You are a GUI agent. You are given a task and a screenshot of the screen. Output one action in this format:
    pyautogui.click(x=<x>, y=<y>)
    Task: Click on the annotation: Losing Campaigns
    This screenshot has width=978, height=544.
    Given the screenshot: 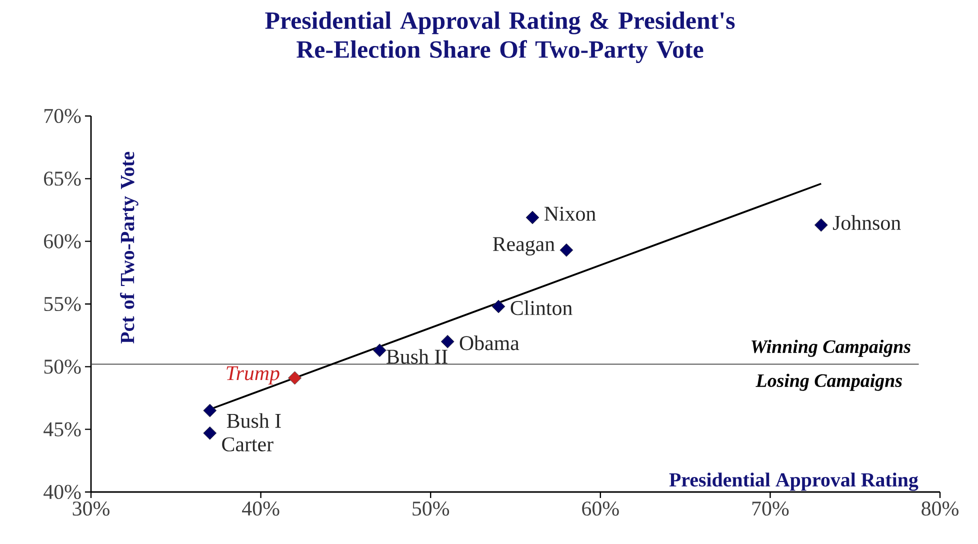 What is the action you would take?
    pyautogui.click(x=829, y=382)
    